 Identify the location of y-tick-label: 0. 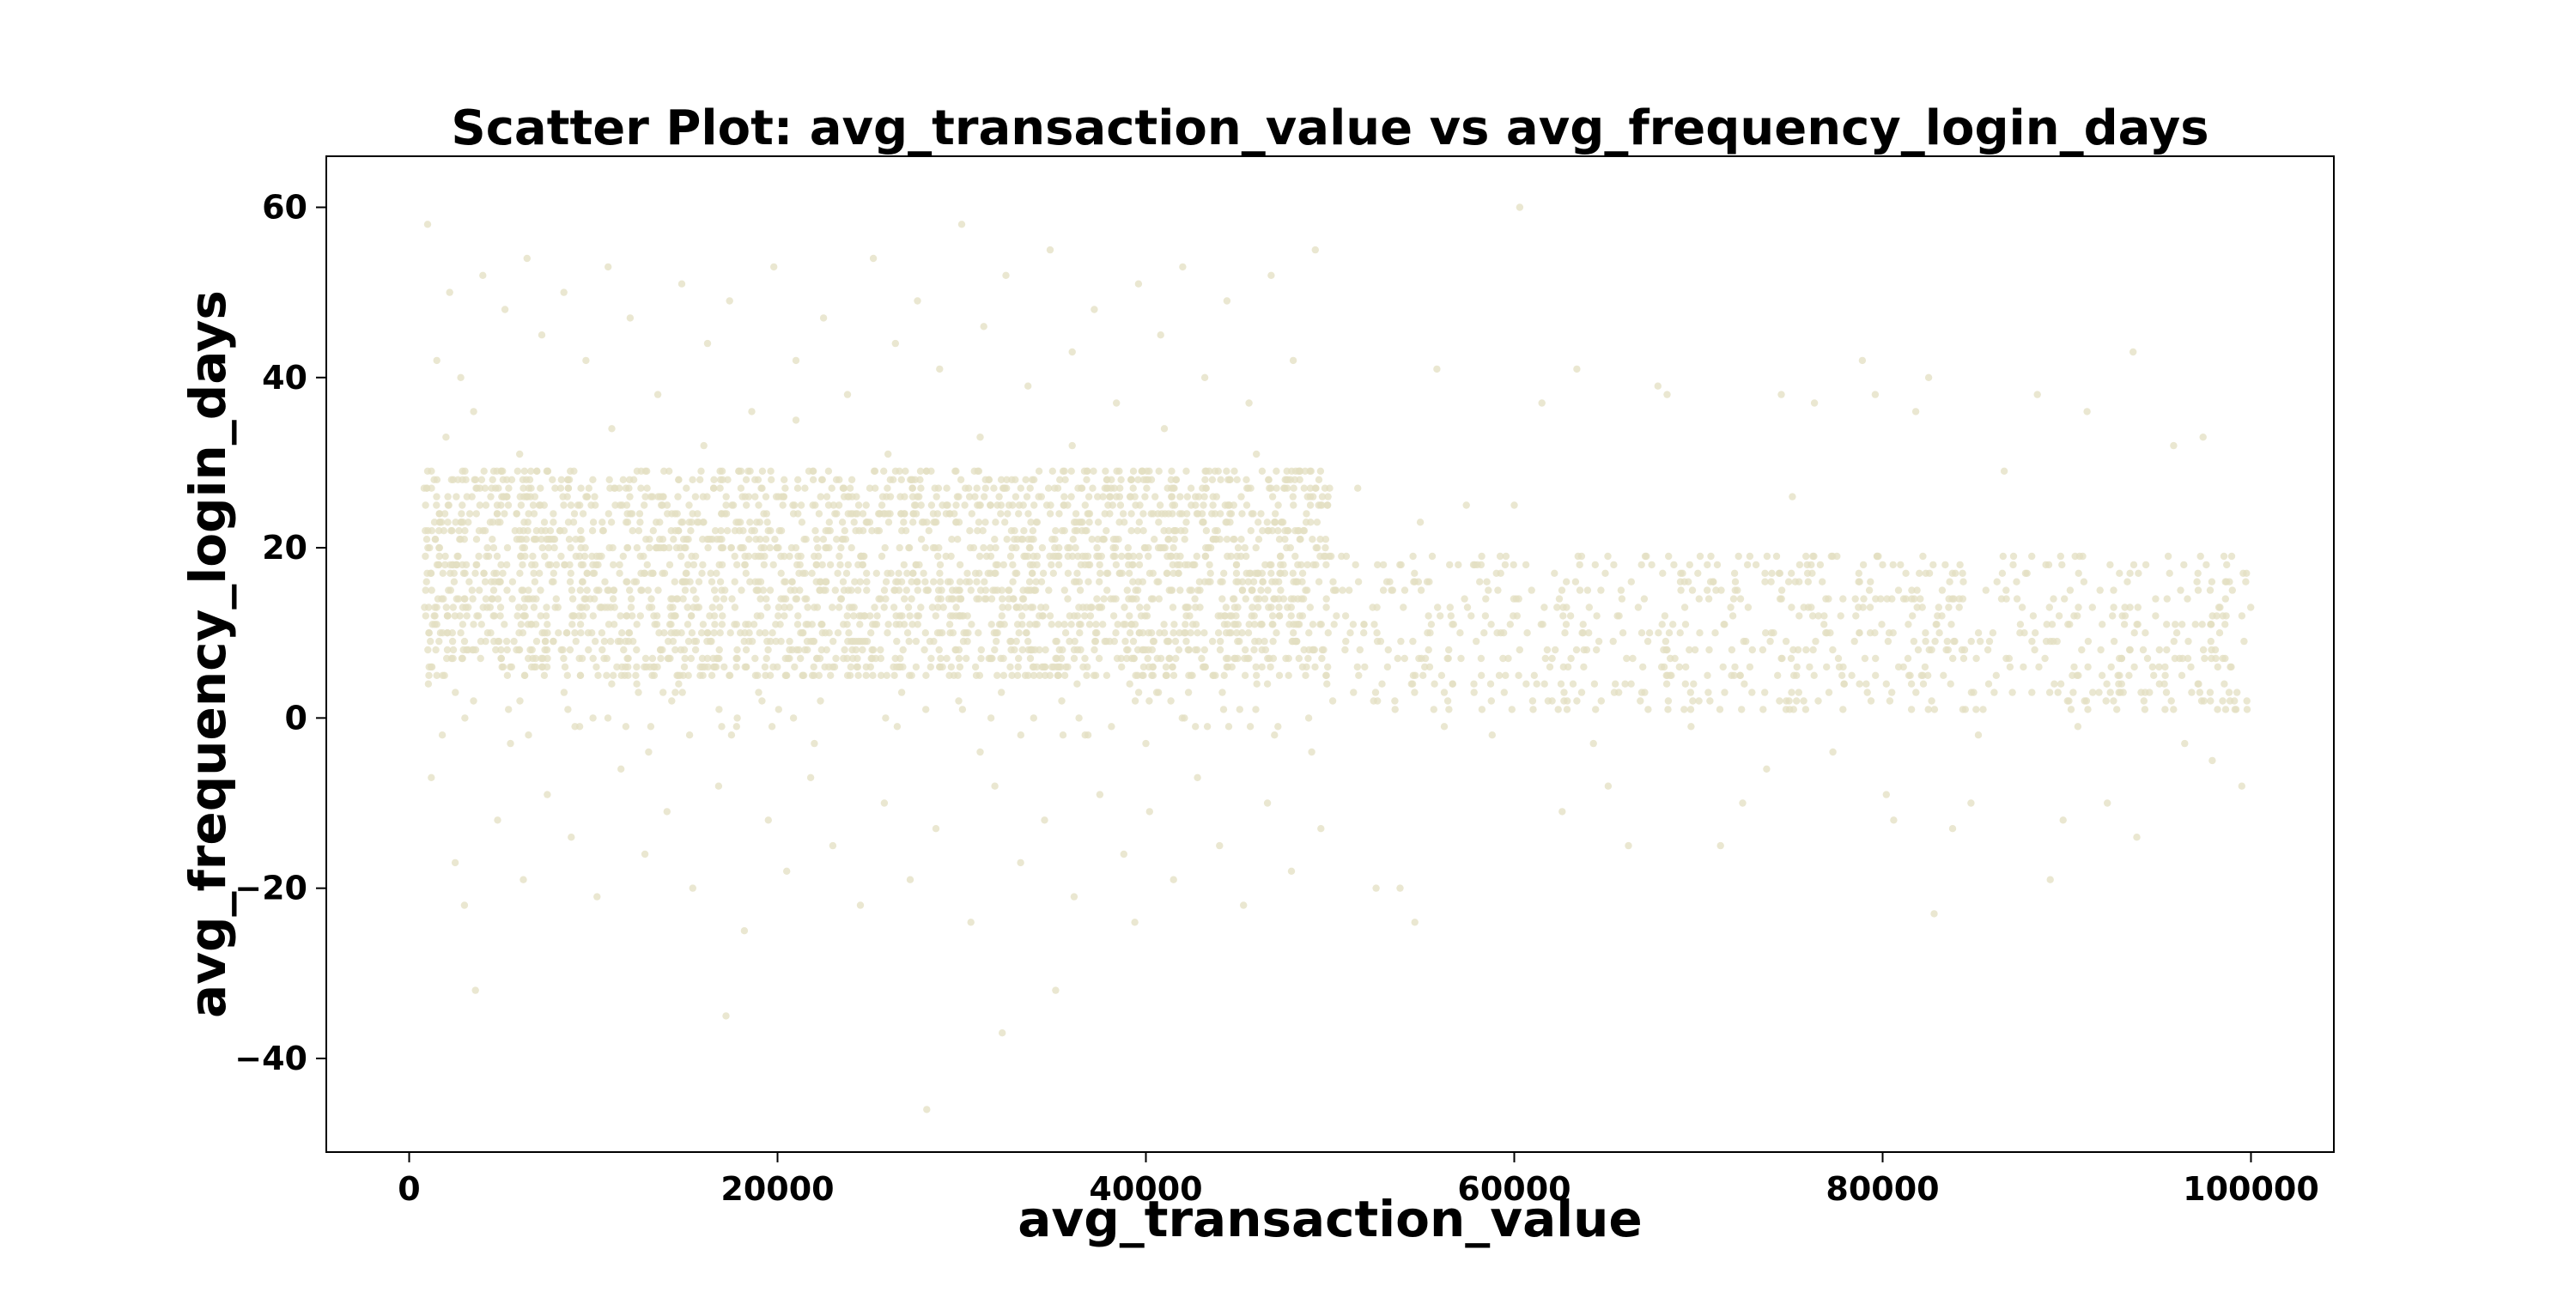
(296, 718).